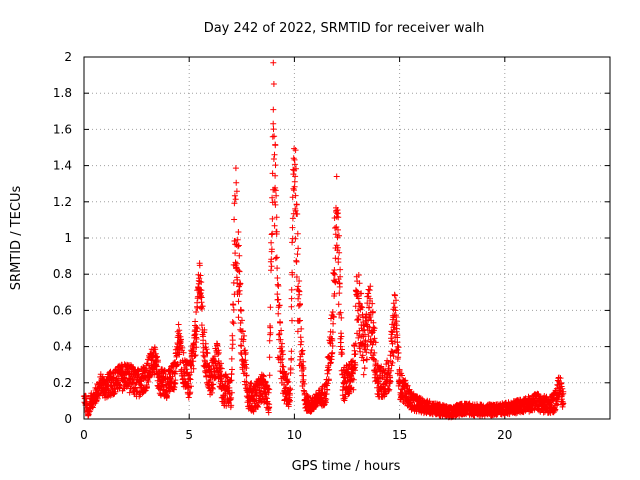 The image size is (640, 480). Describe the element at coordinates (68, 57) in the screenshot. I see `y-tick-label: 2` at that location.